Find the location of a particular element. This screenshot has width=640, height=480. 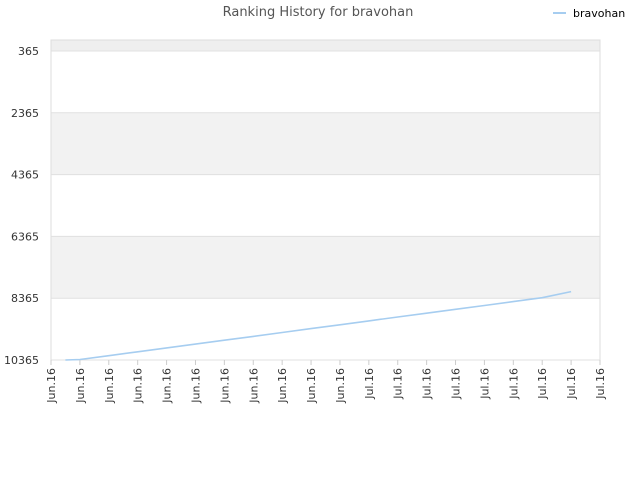

legend-label-bravohan: bravohan is located at coordinates (599, 13).